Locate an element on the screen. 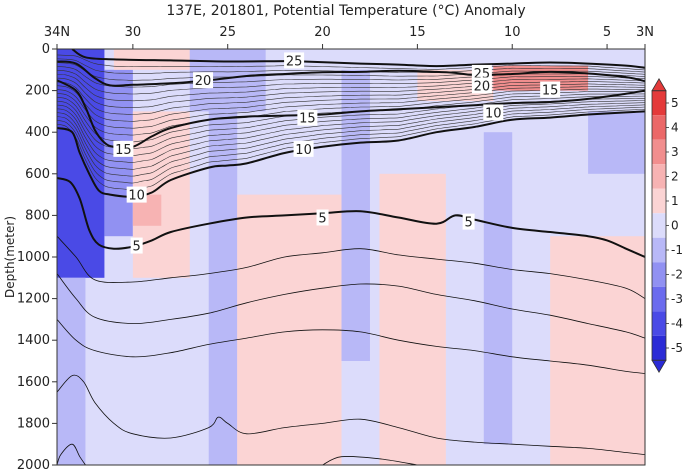  contour-label: 25 is located at coordinates (294, 61).